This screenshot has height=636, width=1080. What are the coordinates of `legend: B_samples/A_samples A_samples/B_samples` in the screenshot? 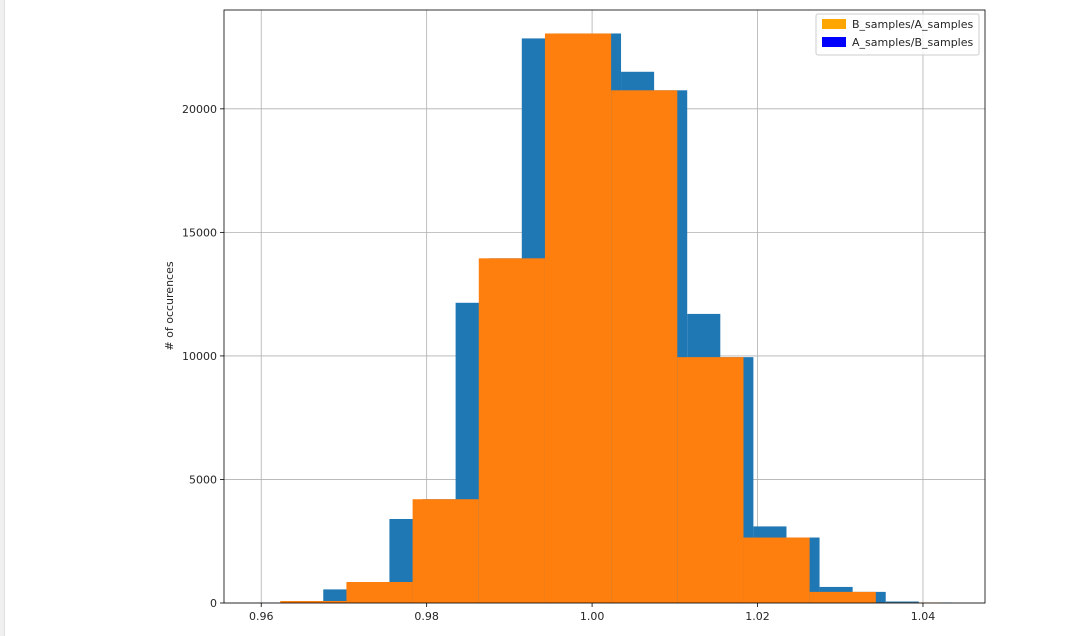 It's located at (897, 34).